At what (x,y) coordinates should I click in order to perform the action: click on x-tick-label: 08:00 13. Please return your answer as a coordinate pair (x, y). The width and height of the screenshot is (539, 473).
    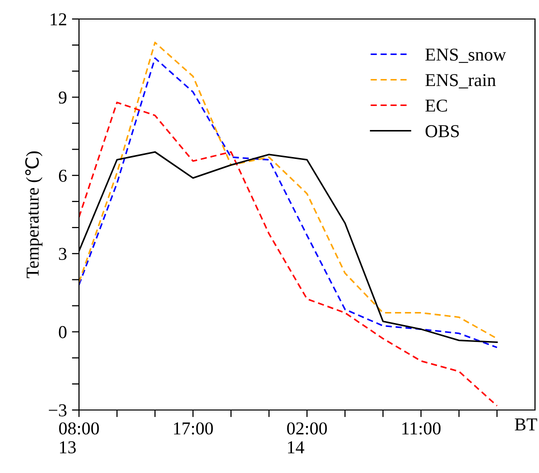
    Looking at the image, I should click on (79, 438).